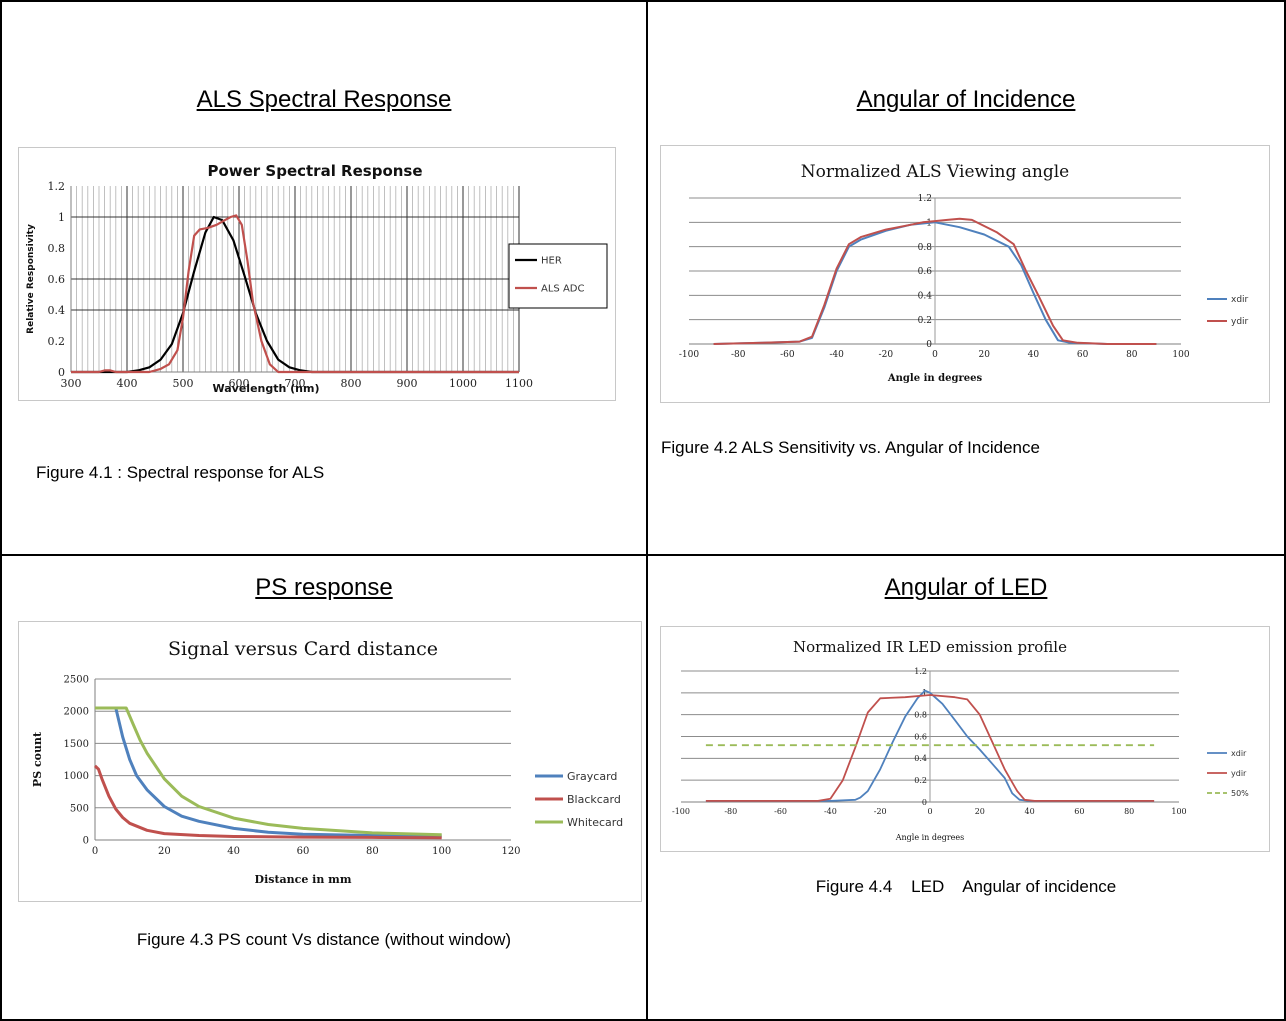  Describe the element at coordinates (984, 355) in the screenshot. I see `chart2-x-tick-label: 20` at that location.